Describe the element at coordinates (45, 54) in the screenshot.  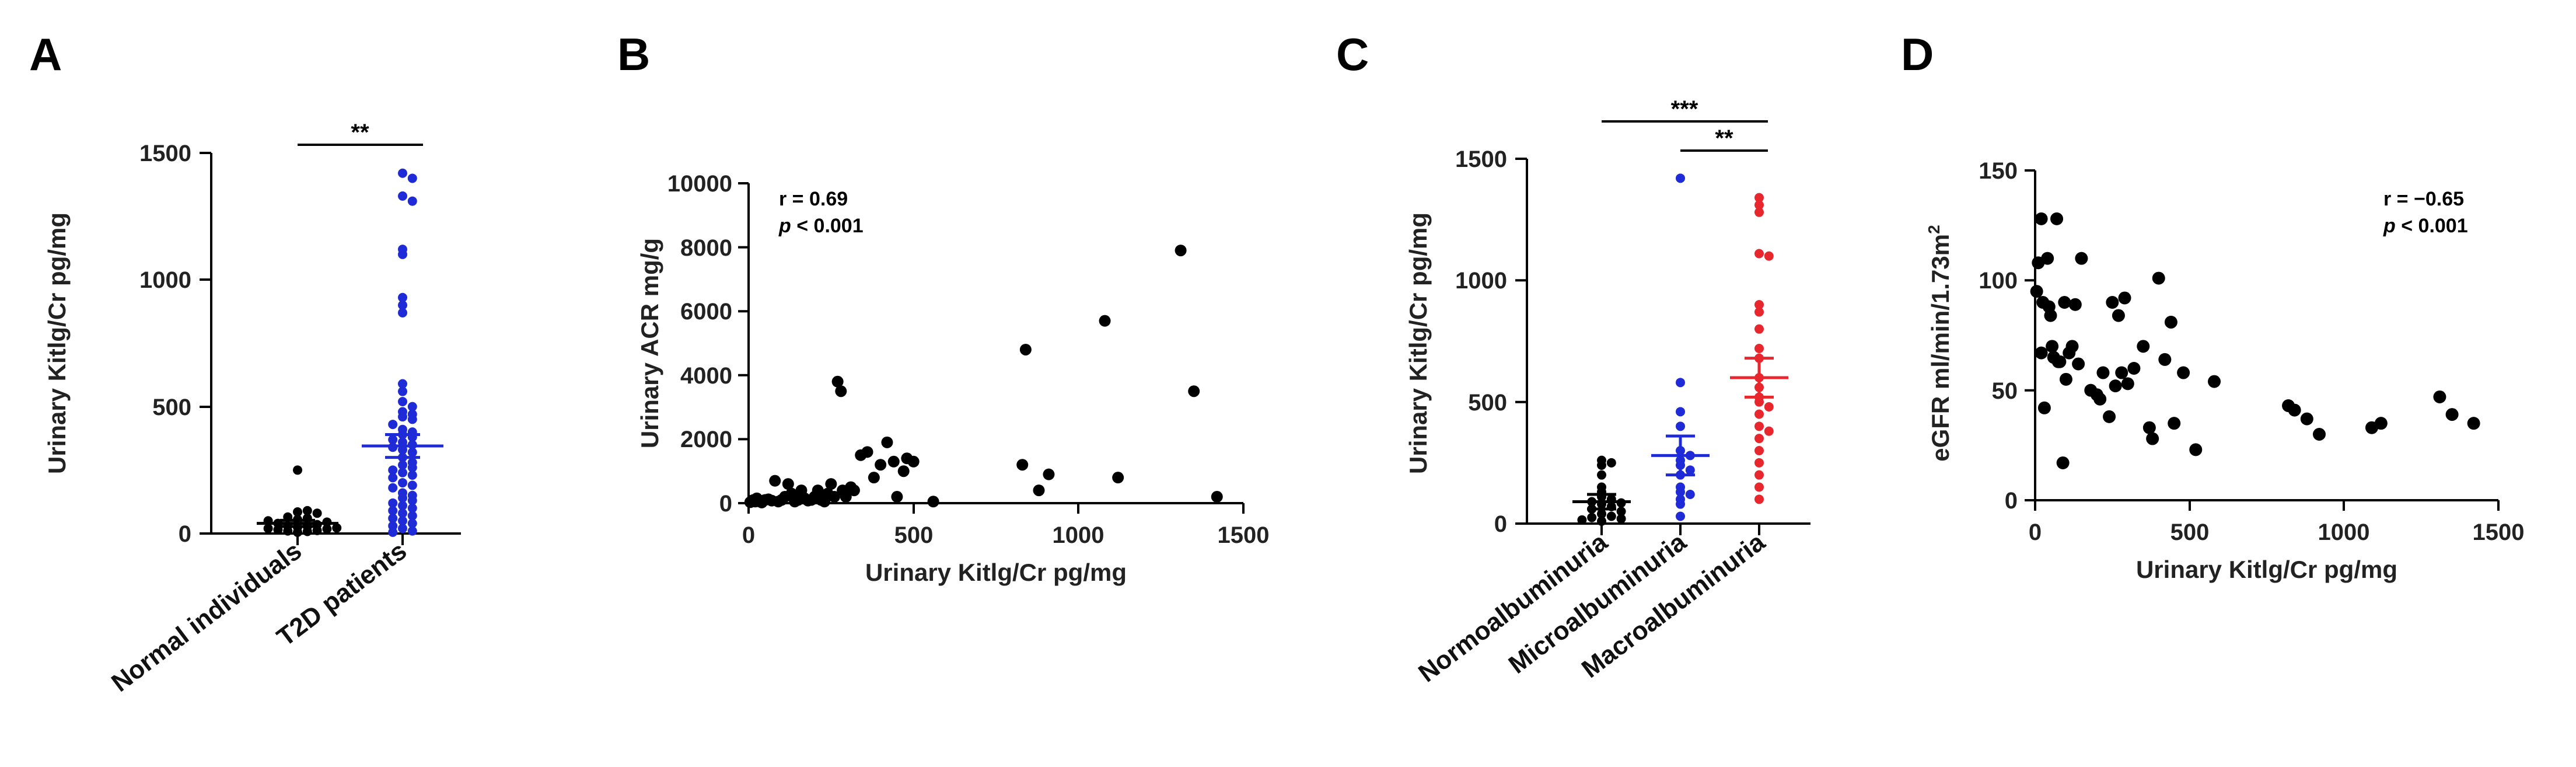
I see `panel-letter-a: A` at that location.